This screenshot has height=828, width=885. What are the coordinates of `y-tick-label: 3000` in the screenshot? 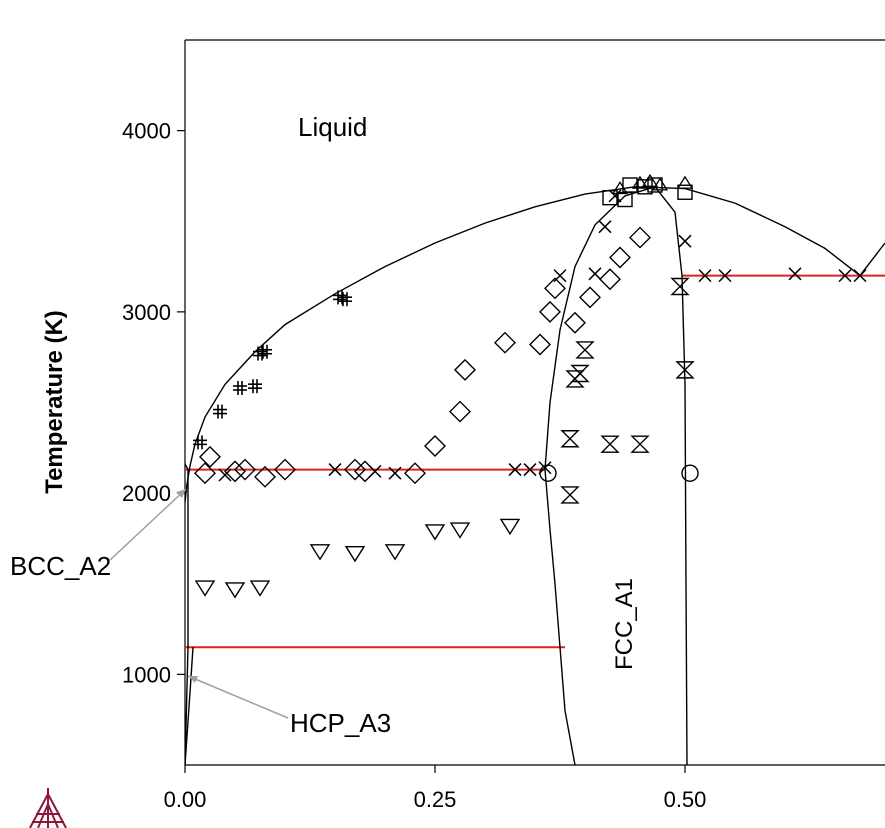 It's located at (146, 312).